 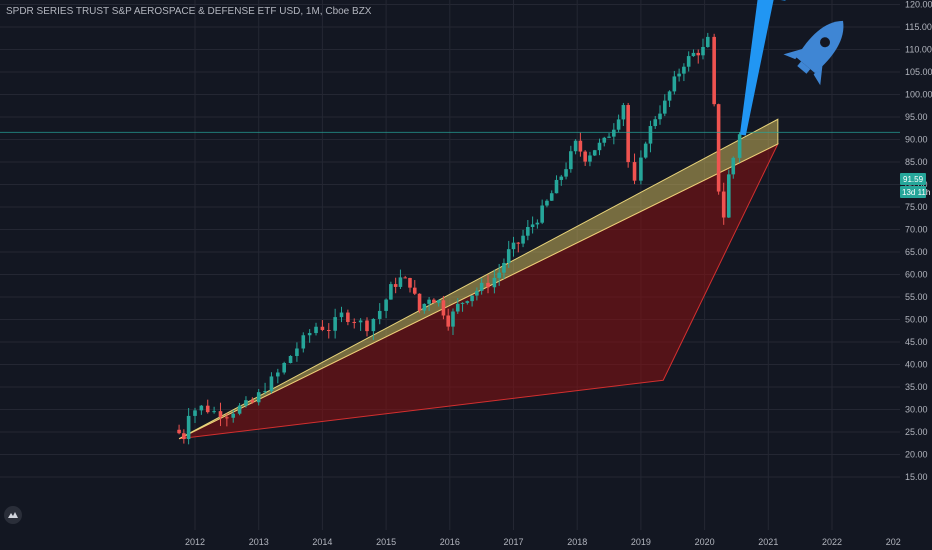 I want to click on price-axis, so click(x=916, y=265).